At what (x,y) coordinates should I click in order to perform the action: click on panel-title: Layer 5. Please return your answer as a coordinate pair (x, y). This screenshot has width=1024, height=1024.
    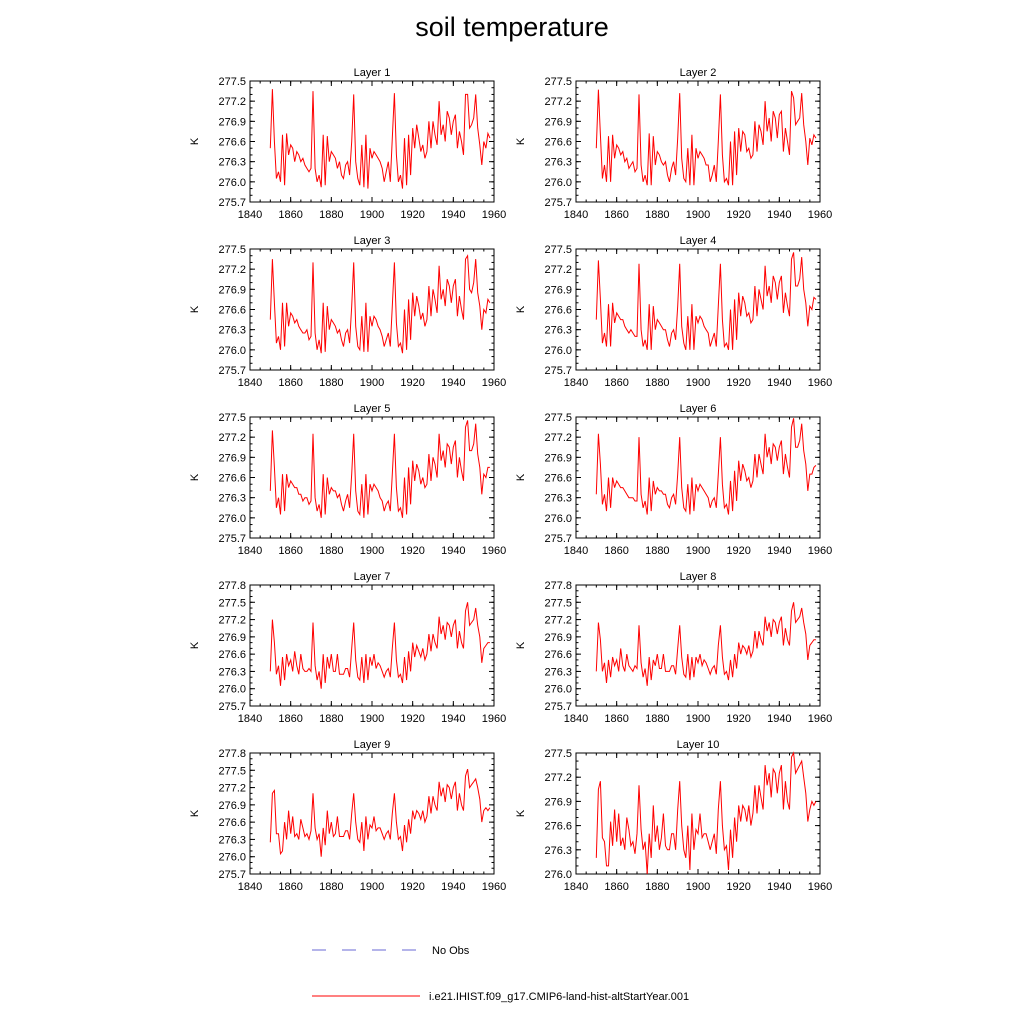
    Looking at the image, I should click on (372, 409).